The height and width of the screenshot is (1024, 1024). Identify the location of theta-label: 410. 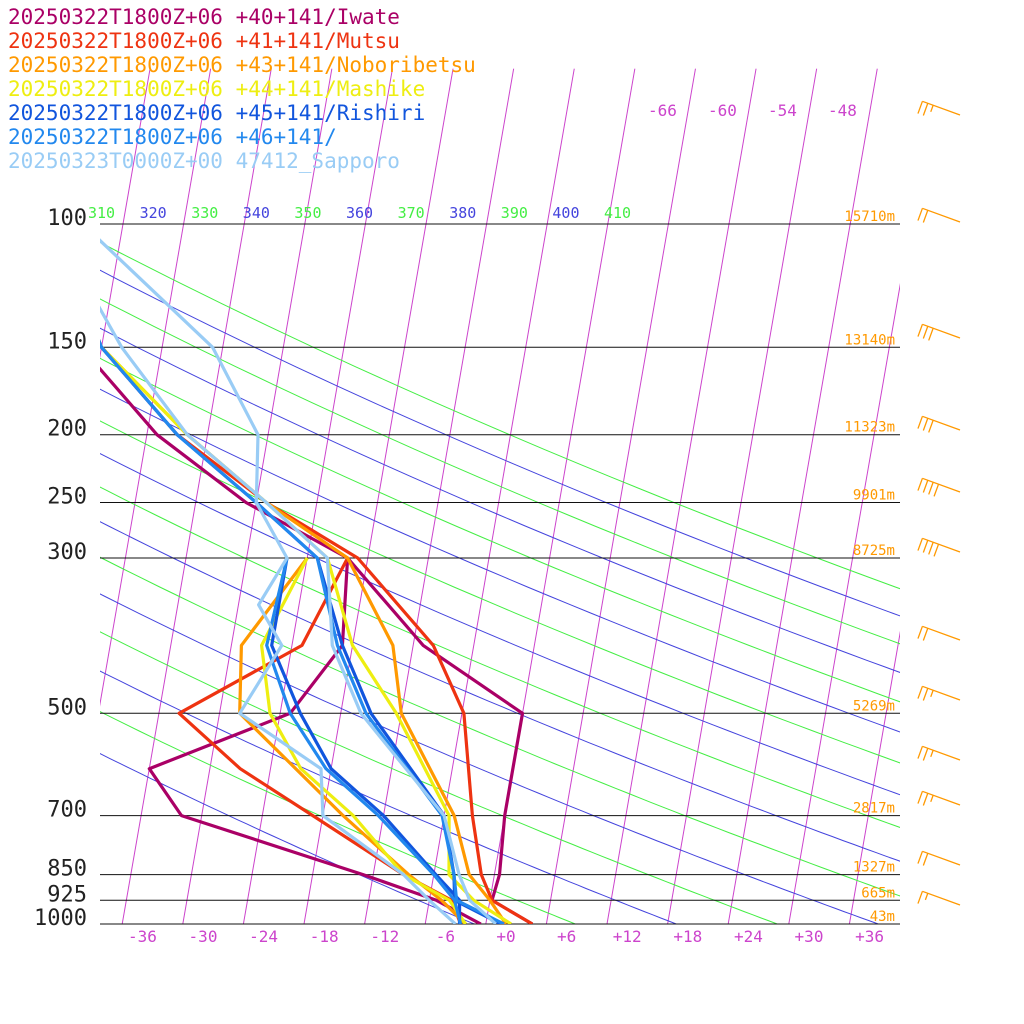
(617, 213).